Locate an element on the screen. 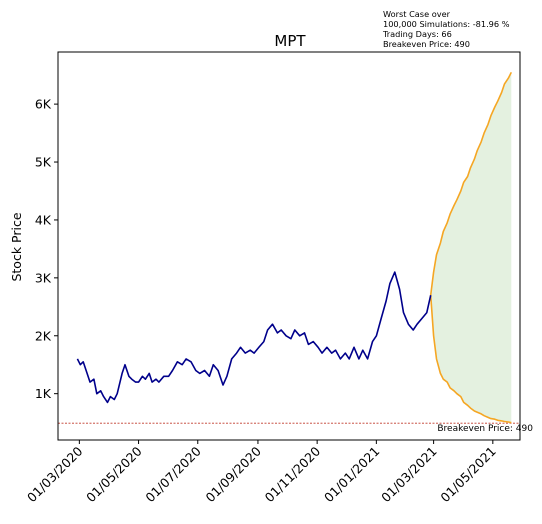 The height and width of the screenshot is (524, 542). x-tick-label: 01/03/2020 is located at coordinates (55, 474).